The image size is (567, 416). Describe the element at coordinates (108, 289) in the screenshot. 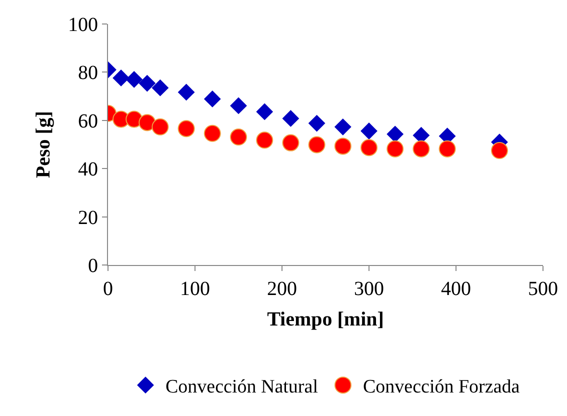

I see `x-tick-label: 0` at that location.